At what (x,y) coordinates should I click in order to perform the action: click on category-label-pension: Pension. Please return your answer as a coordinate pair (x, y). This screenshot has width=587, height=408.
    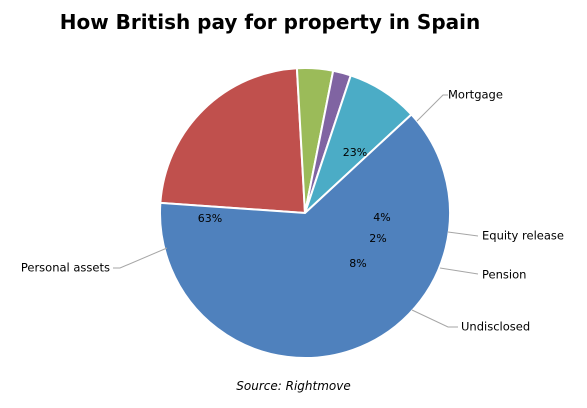
    Looking at the image, I should click on (504, 275).